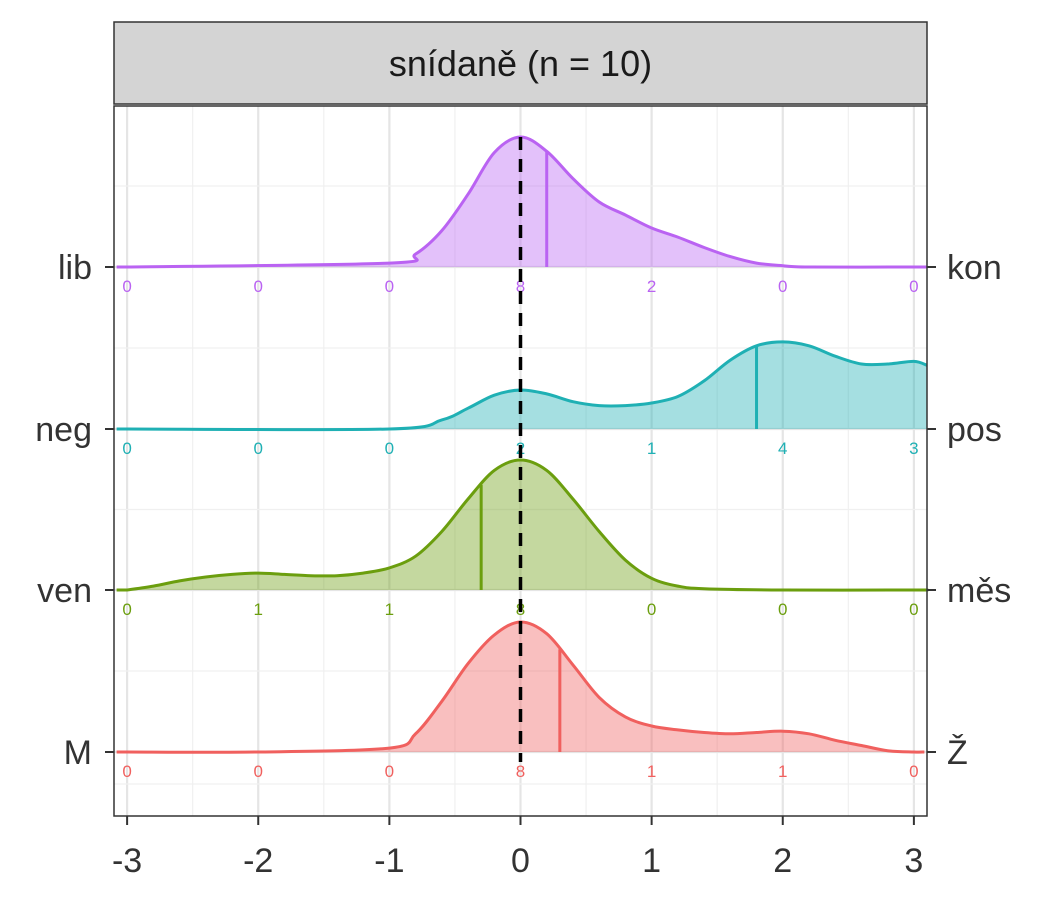 This screenshot has width=1050, height=900. I want to click on x-tick-label: -1, so click(389, 861).